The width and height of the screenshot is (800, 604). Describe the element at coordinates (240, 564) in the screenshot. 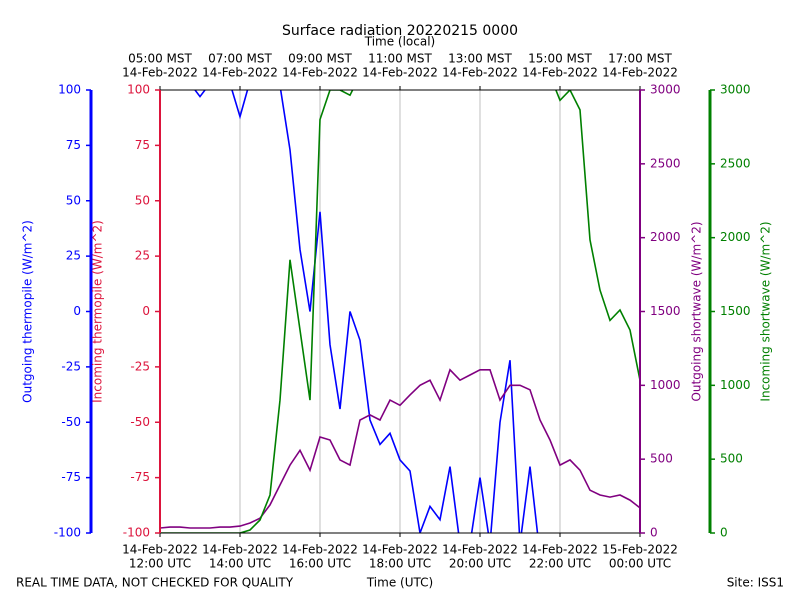

I see `x-tick-label: 14:00 UTC` at that location.